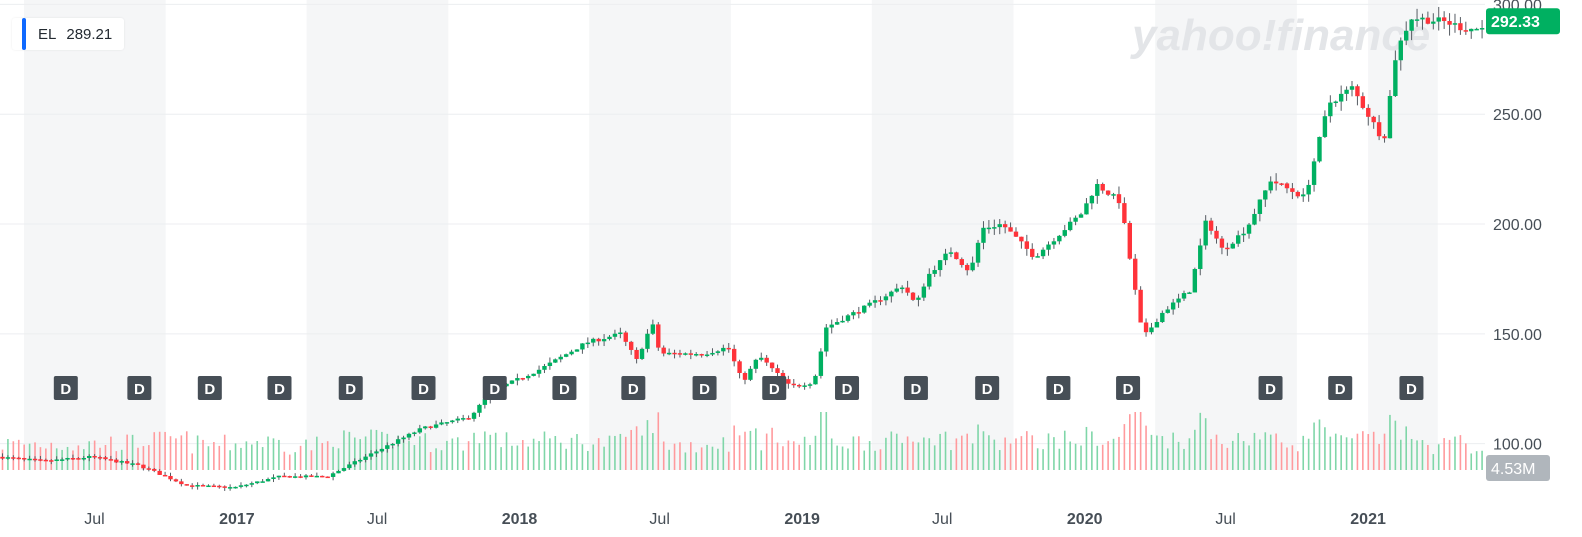 Image resolution: width=1582 pixels, height=537 pixels. Describe the element at coordinates (520, 519) in the screenshot. I see `x-tick-label: 2018` at that location.